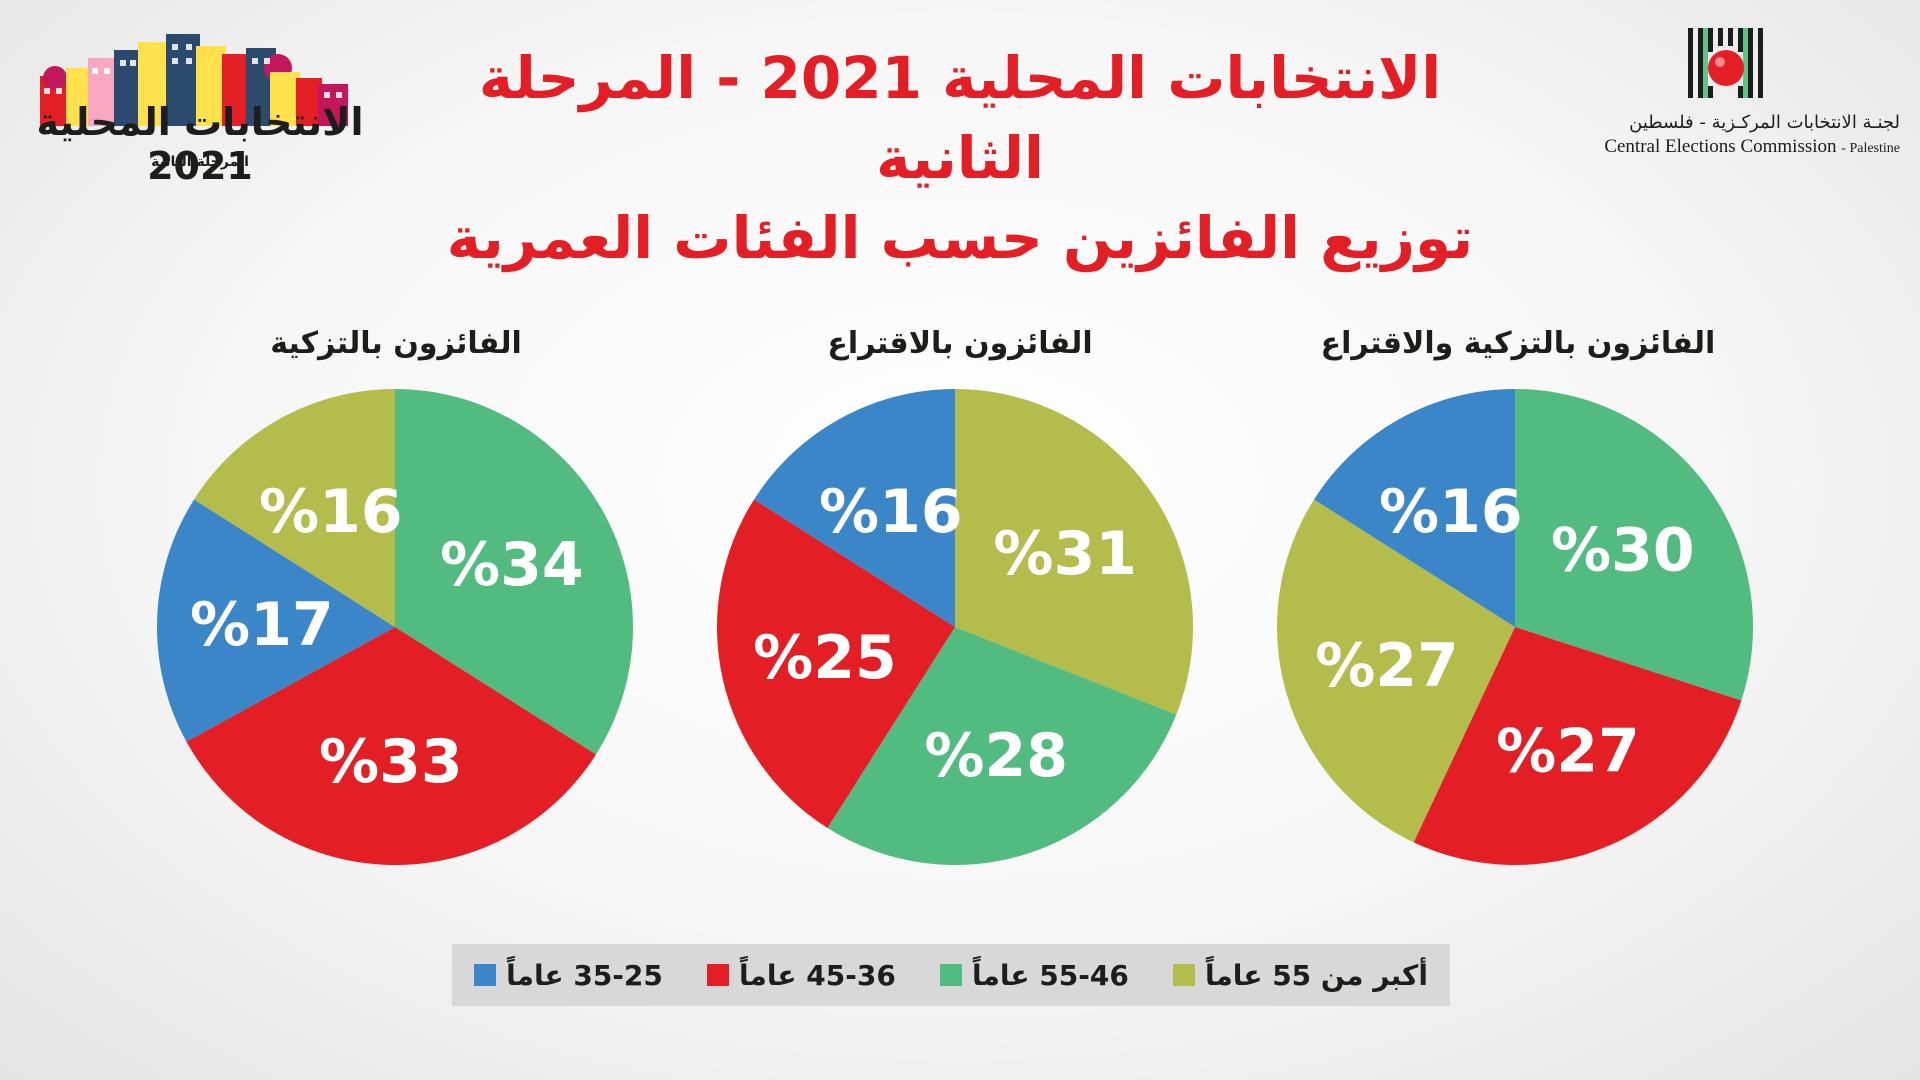 The height and width of the screenshot is (1080, 1920). Describe the element at coordinates (396, 343) in the screenshot. I see `pie-title-acclamation: الفائزون بالتزكية` at that location.